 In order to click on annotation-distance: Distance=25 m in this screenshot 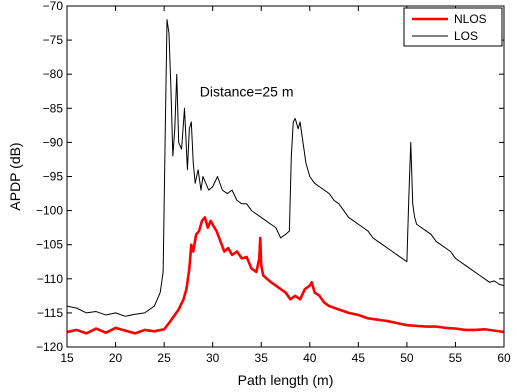, I will do `click(247, 92)`.